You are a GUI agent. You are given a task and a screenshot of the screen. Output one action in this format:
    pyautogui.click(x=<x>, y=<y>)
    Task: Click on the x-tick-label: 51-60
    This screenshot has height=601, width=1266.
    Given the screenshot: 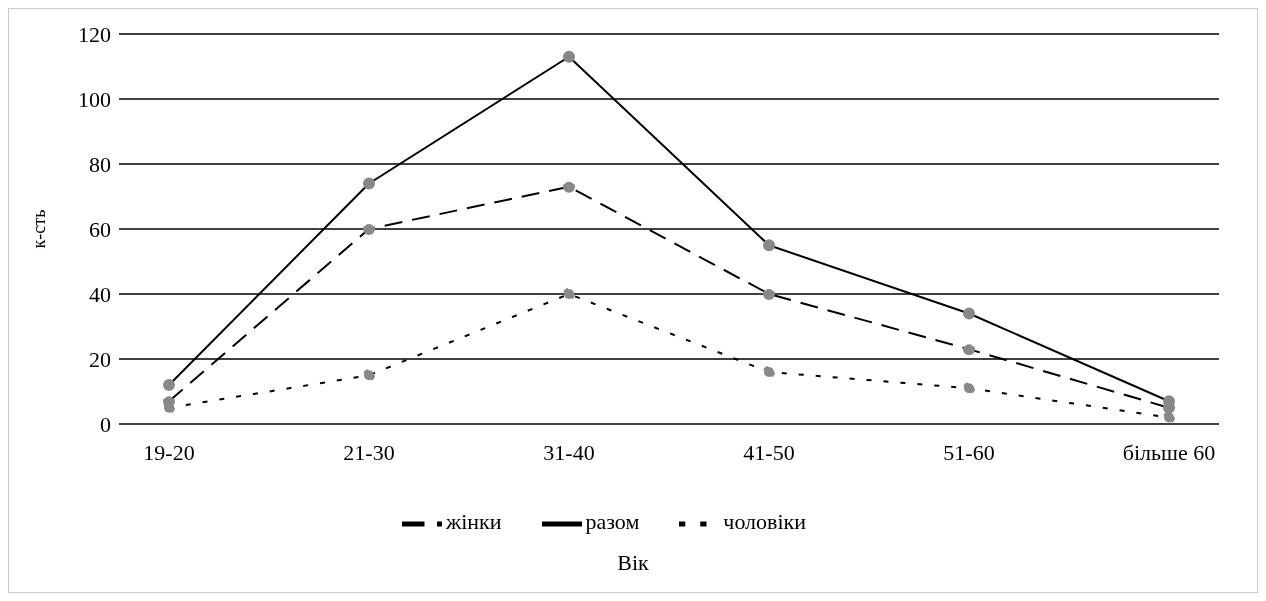 What is the action you would take?
    pyautogui.click(x=969, y=452)
    